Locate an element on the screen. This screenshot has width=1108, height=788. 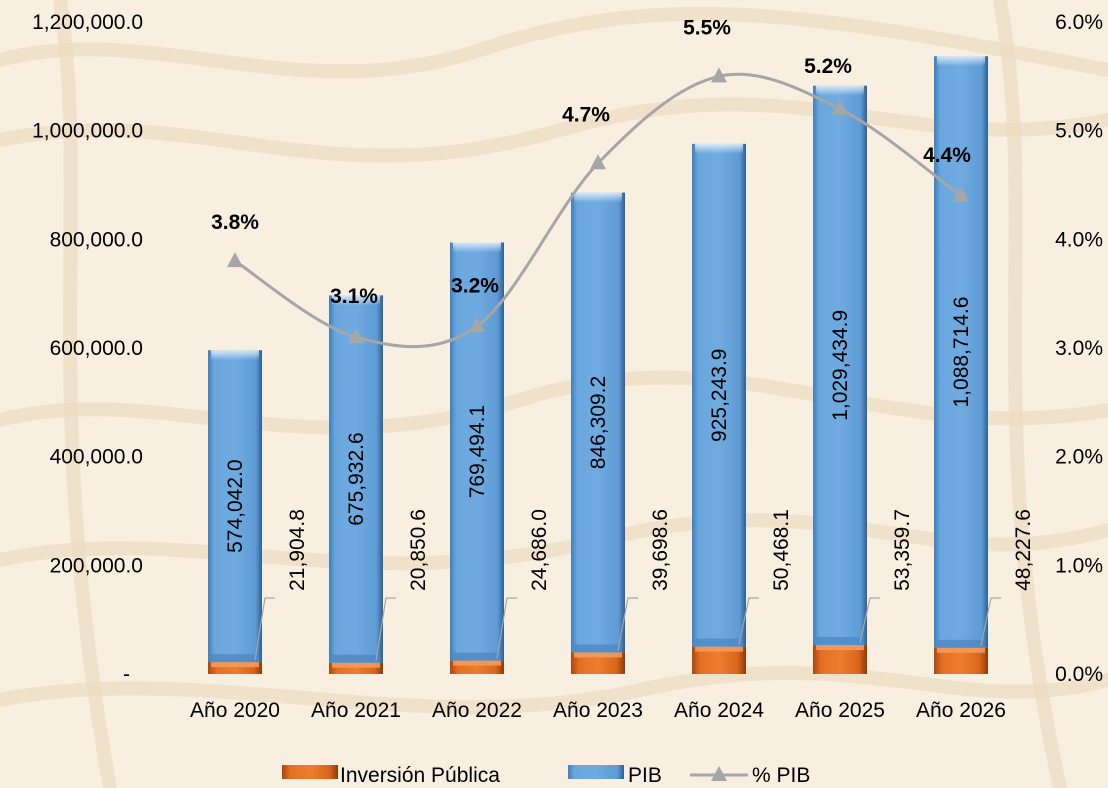
pib-value-label: 1,029,434.9 is located at coordinates (840, 365).